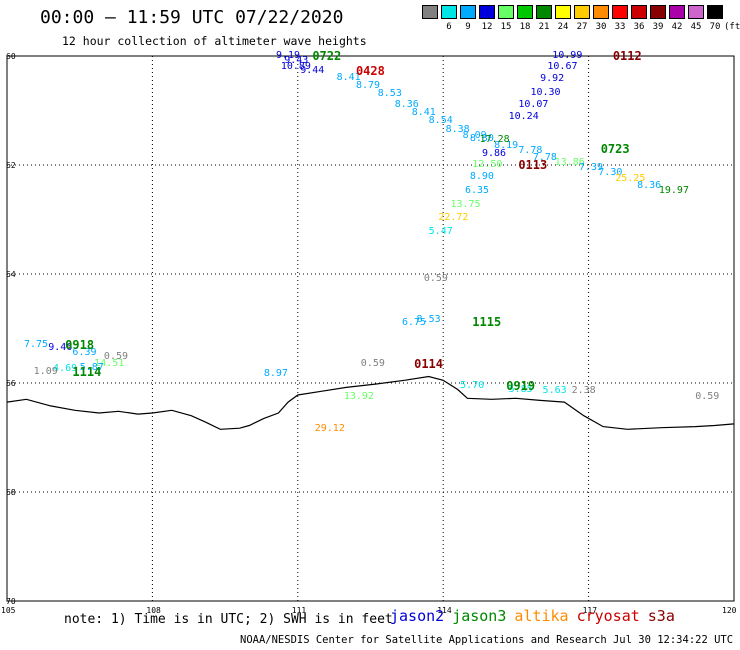 The height and width of the screenshot is (650, 740). What do you see at coordinates (506, 27) in the screenshot?
I see `scale-label: 15` at bounding box center [506, 27].